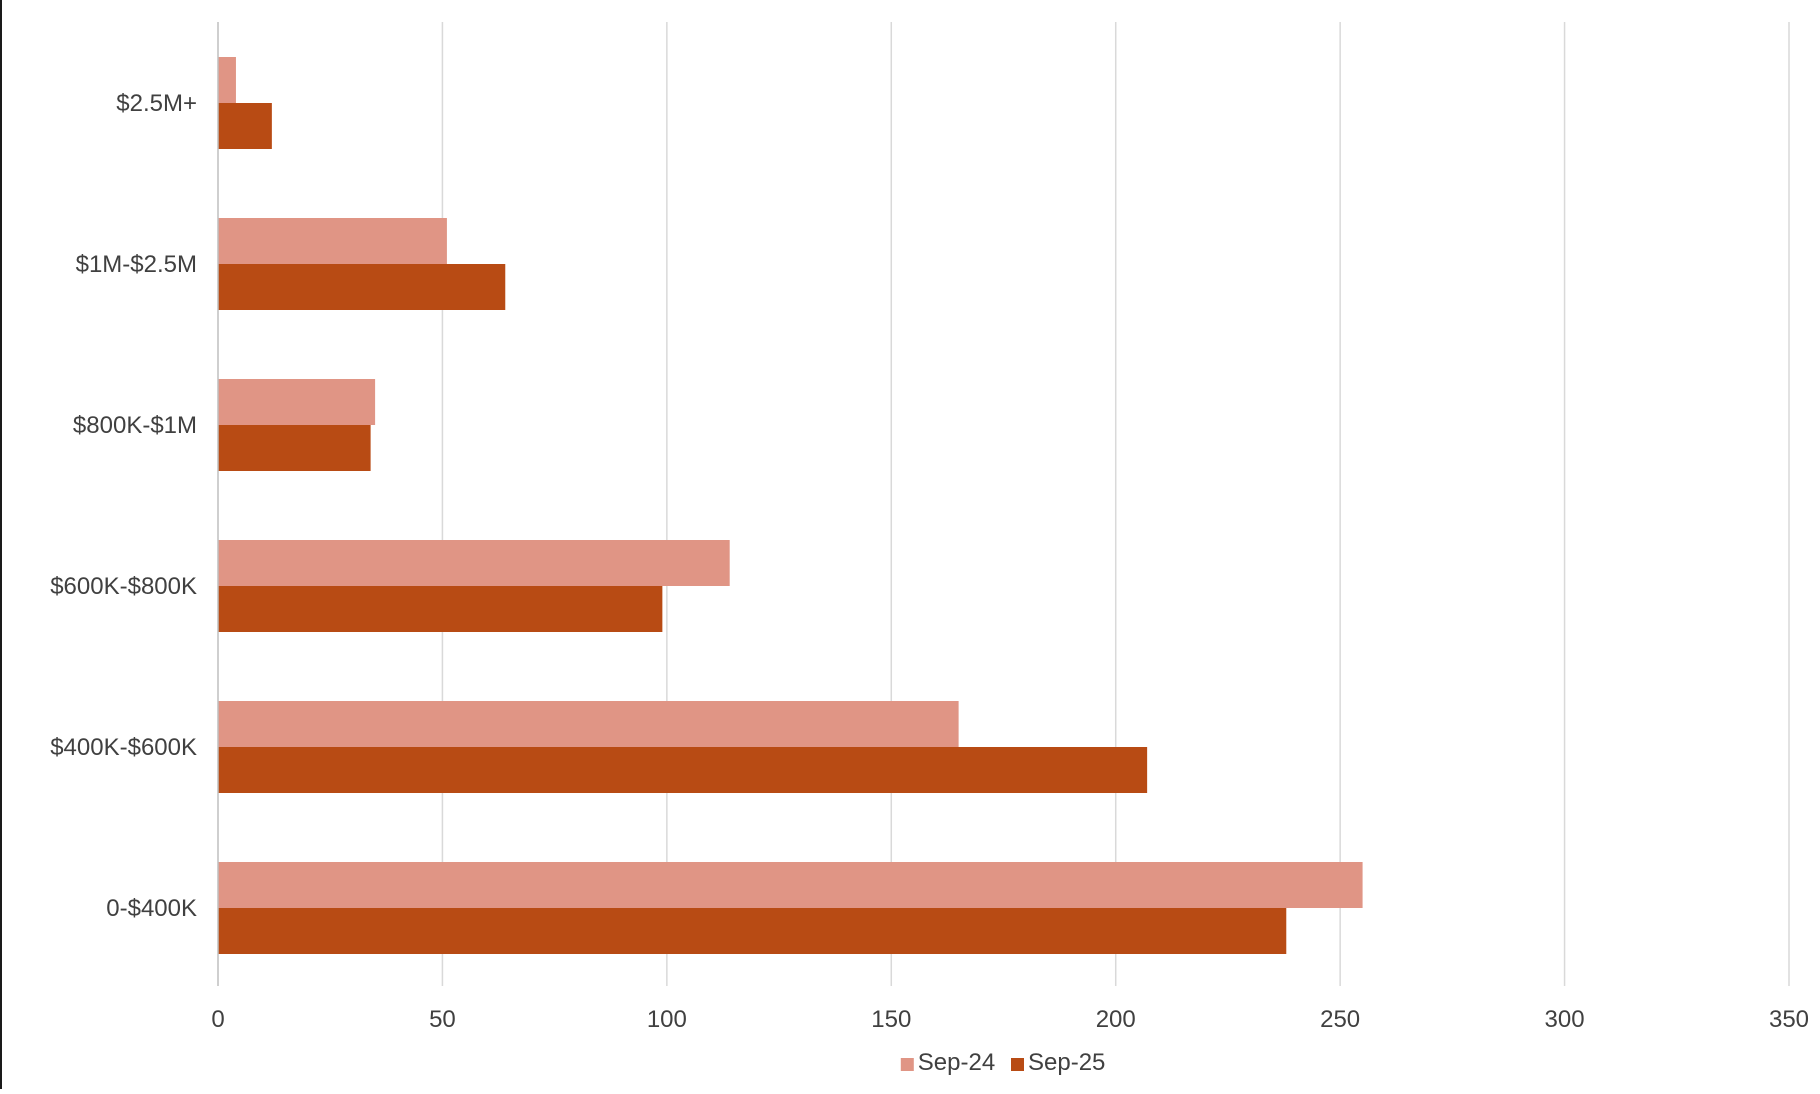 The height and width of the screenshot is (1094, 1820). I want to click on legend-label-sep-24: Sep-24, so click(956, 1062).